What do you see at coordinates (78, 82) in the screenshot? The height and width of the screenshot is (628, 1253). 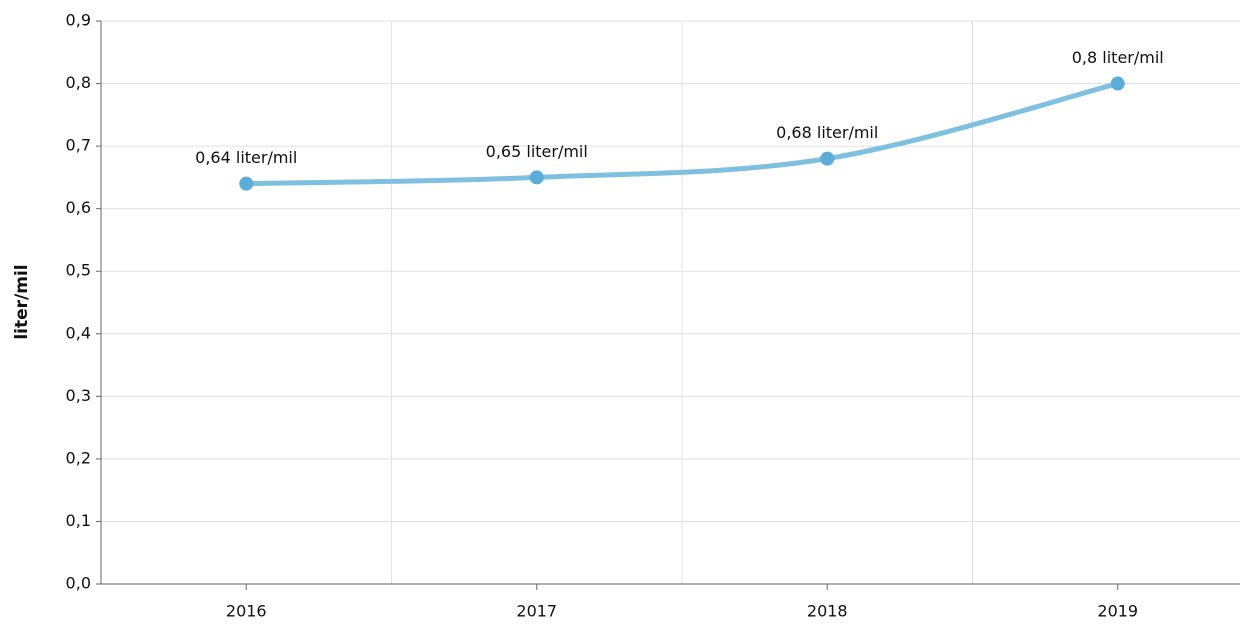 I see `y-tick-label: 0,8` at bounding box center [78, 82].